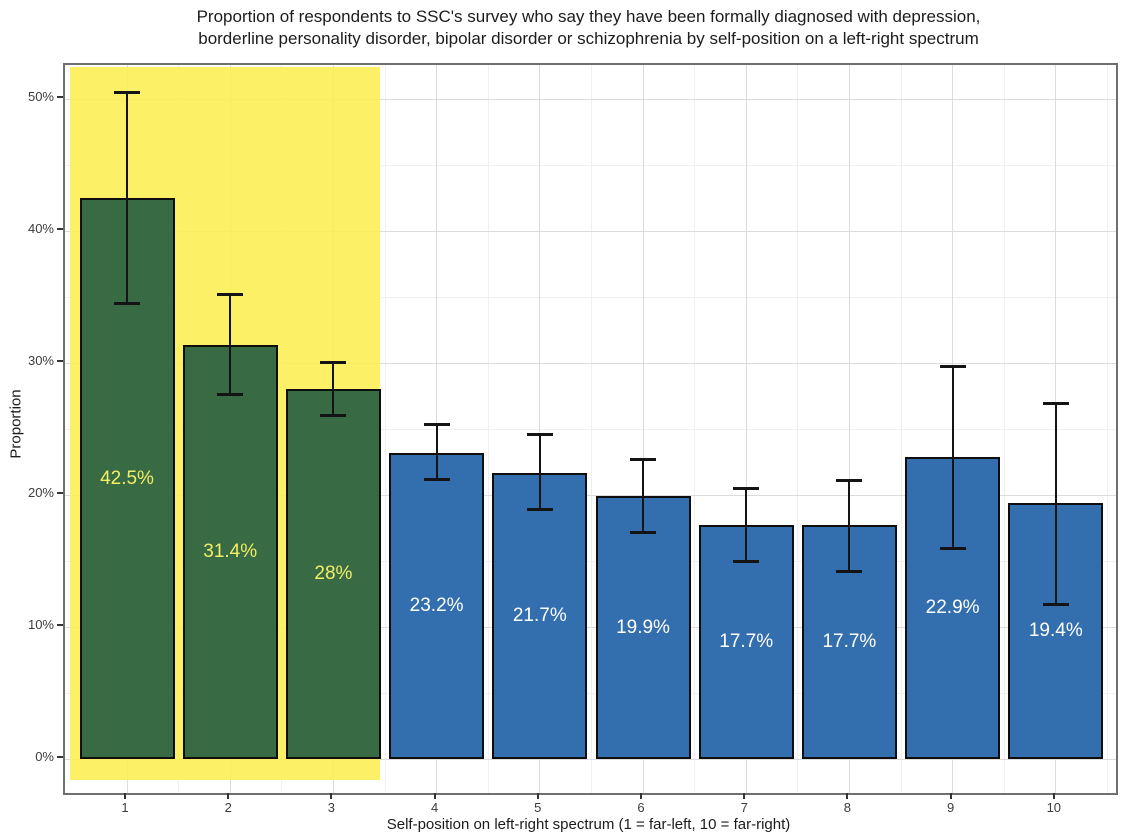 This screenshot has height=839, width=1125. I want to click on y-tick-label: 50%, so click(40, 96).